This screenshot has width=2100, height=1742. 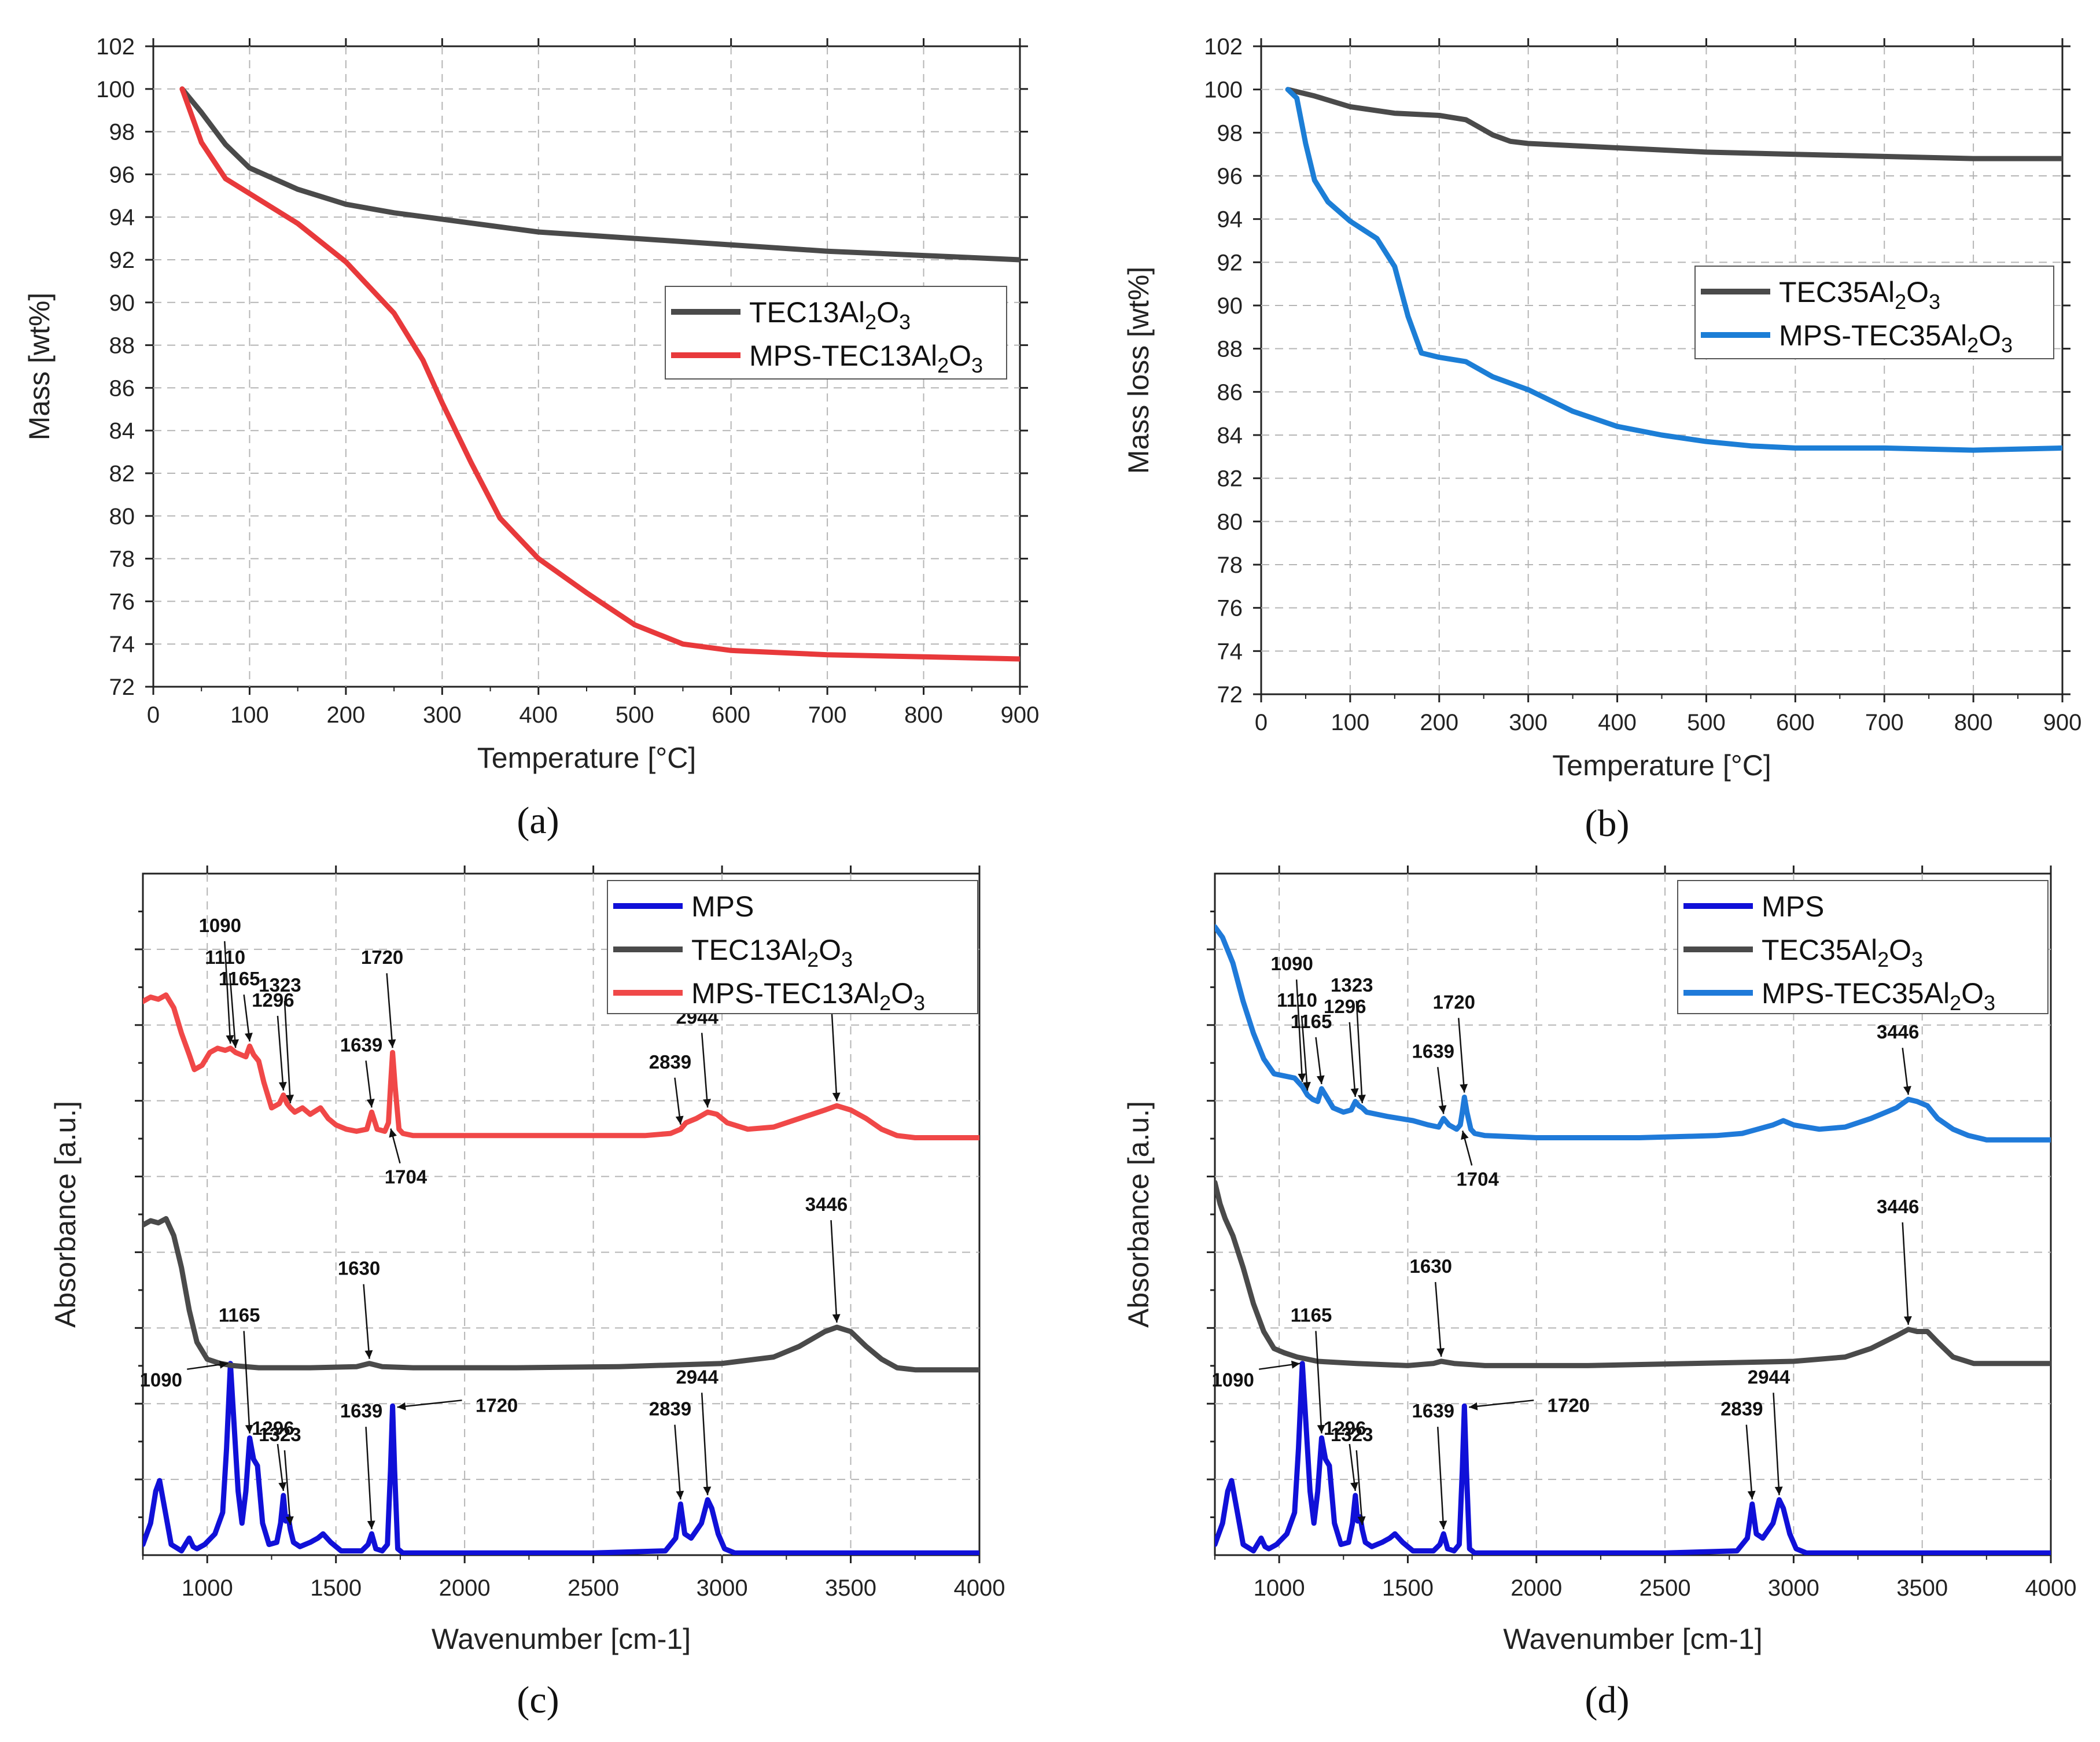 I want to click on x-tick-label: 500, so click(x=1706, y=723).